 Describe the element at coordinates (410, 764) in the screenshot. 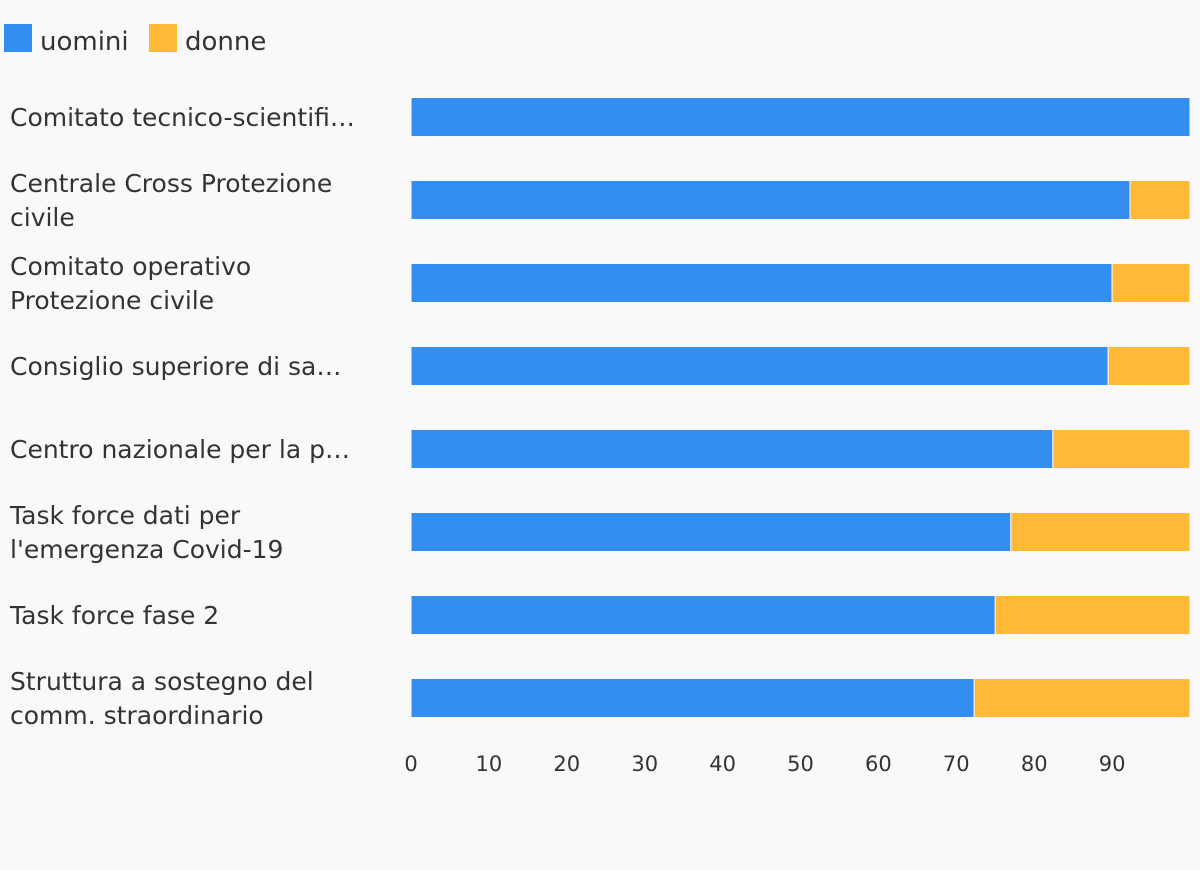

I see `x-tick-label: 0` at that location.